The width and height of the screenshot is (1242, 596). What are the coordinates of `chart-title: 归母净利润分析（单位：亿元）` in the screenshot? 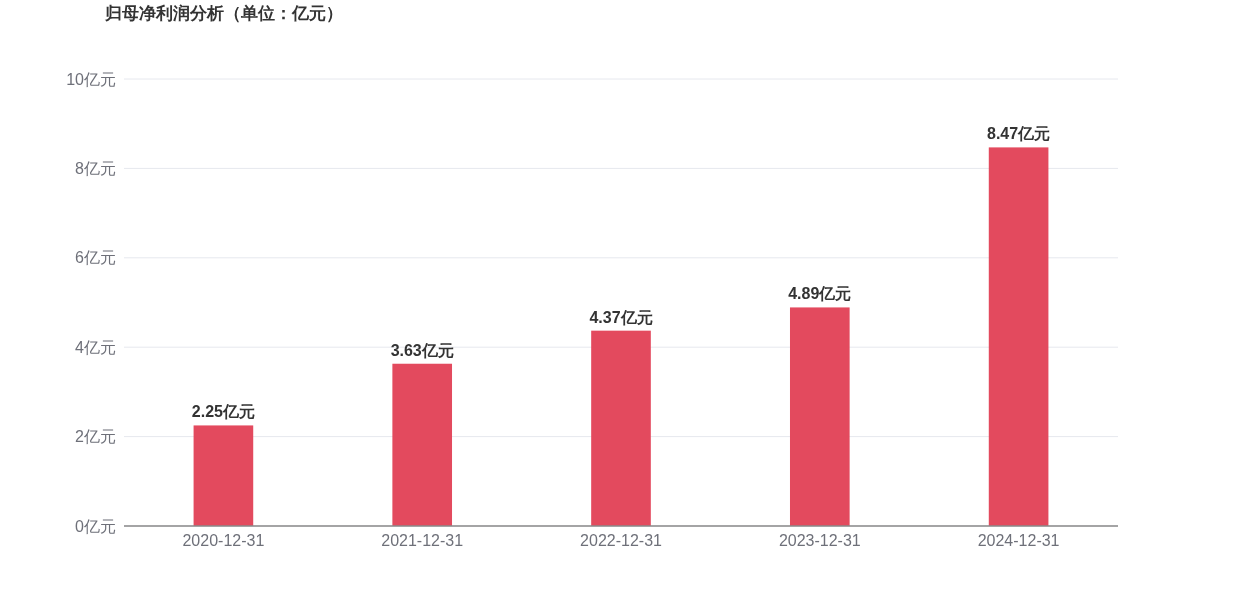 It's located at (223, 13).